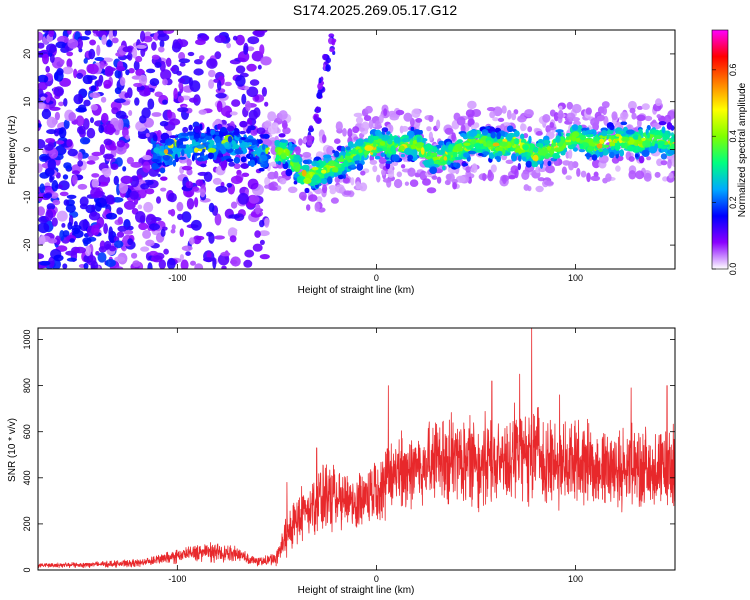  Describe the element at coordinates (575, 278) in the screenshot. I see `spectrogram-x-tick-label: 100` at that location.